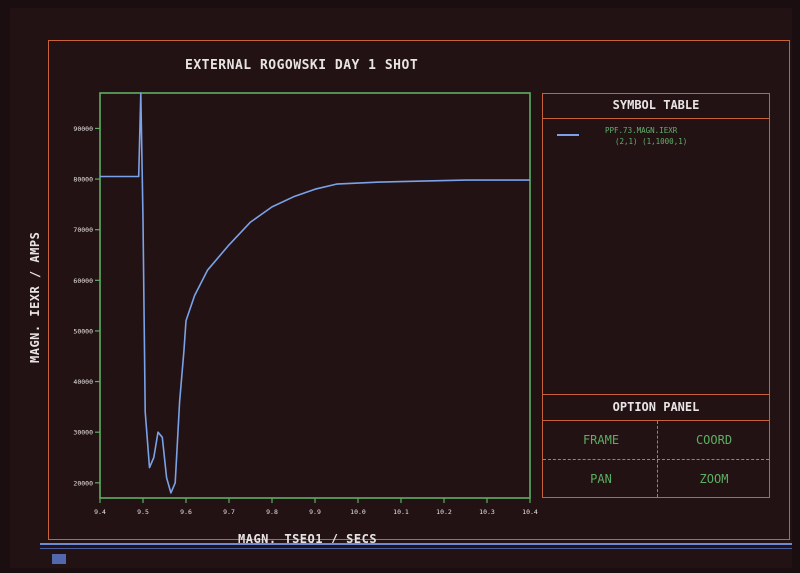 The image size is (800, 573). I want to click on legend-entry-name: PPF.73.MAGN.IEXR, so click(641, 130).